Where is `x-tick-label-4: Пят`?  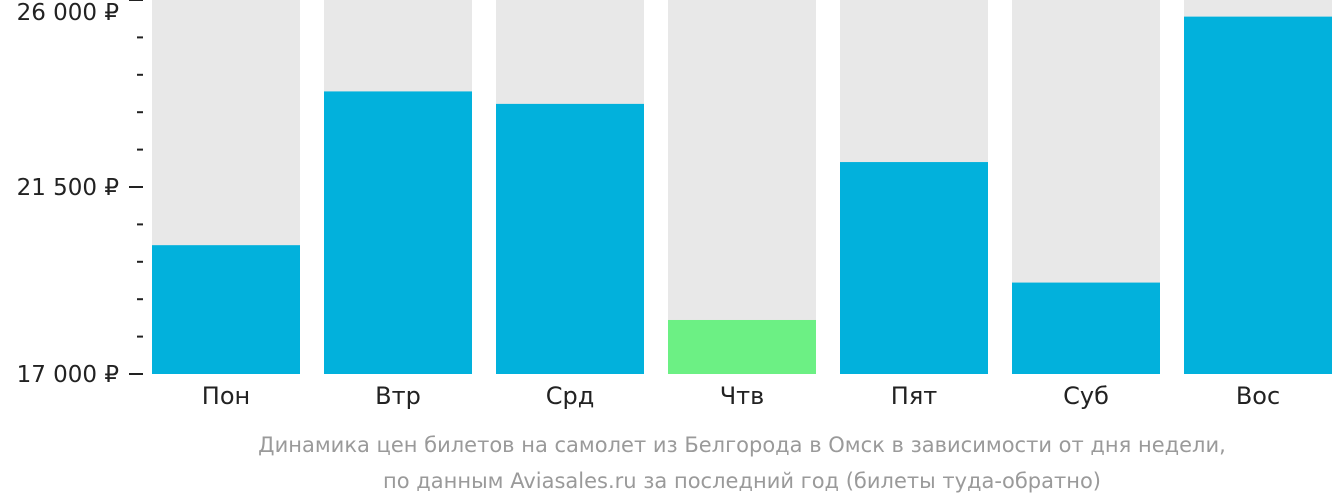 x-tick-label-4: Пят is located at coordinates (914, 396).